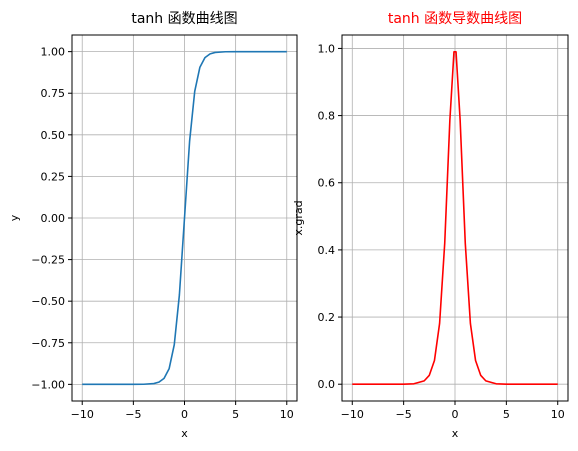 This screenshot has width=578, height=451. I want to click on y-tick-label: −0.25, so click(48, 260).